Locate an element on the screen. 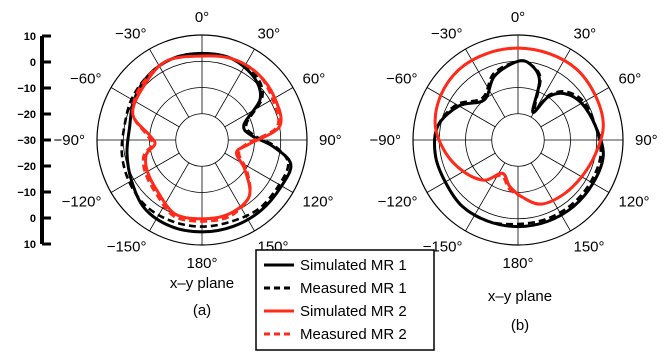 The height and width of the screenshot is (354, 668). series-line-measured-mr-1-a is located at coordinates (205, 140).